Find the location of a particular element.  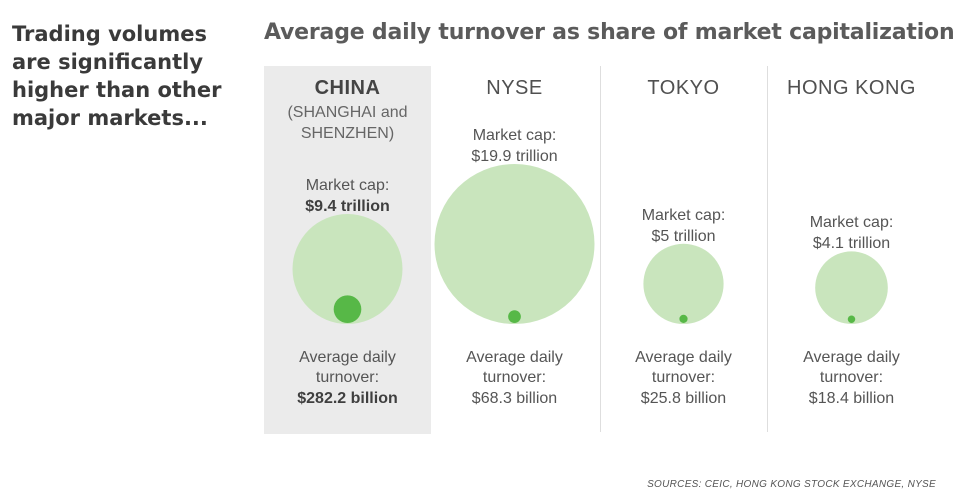

market-subtitle-line2: SHENZHEN) is located at coordinates (347, 133).